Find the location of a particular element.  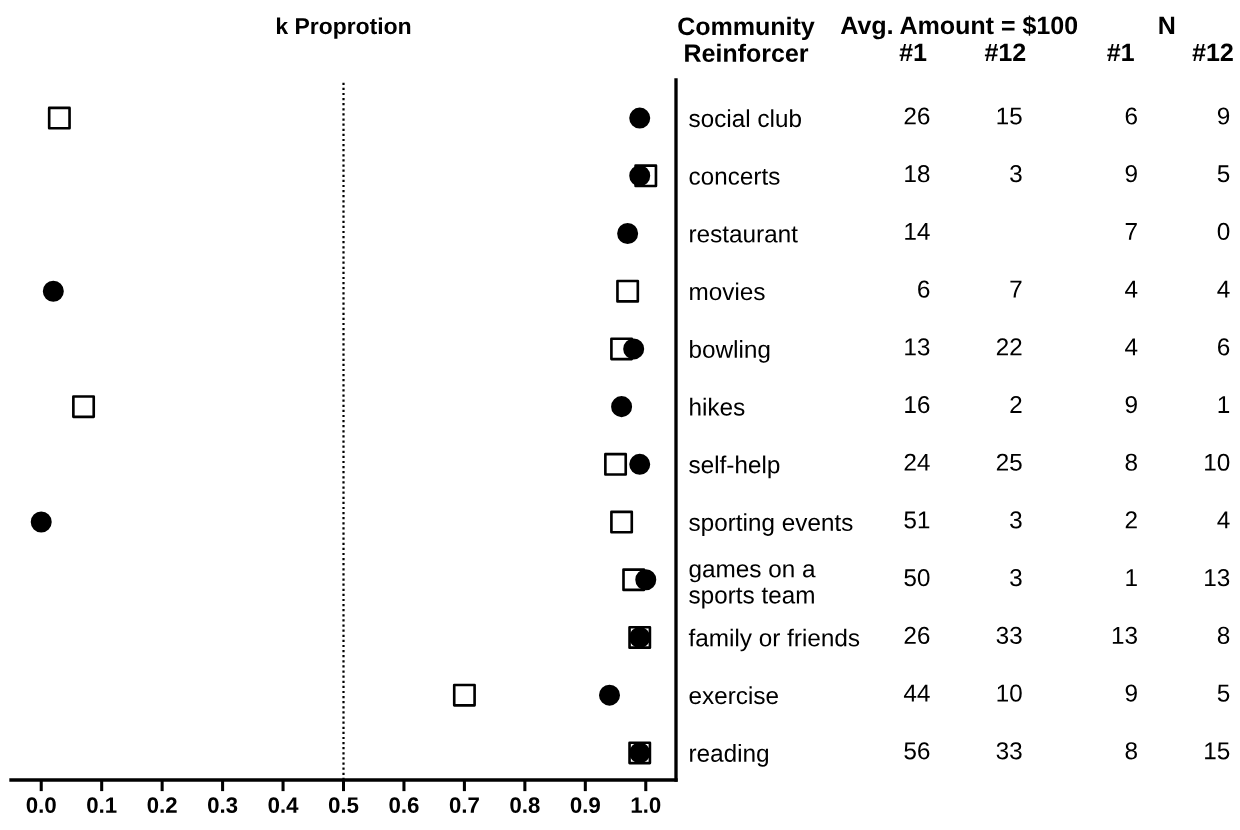

y-tick-label: reading is located at coordinates (729, 755).